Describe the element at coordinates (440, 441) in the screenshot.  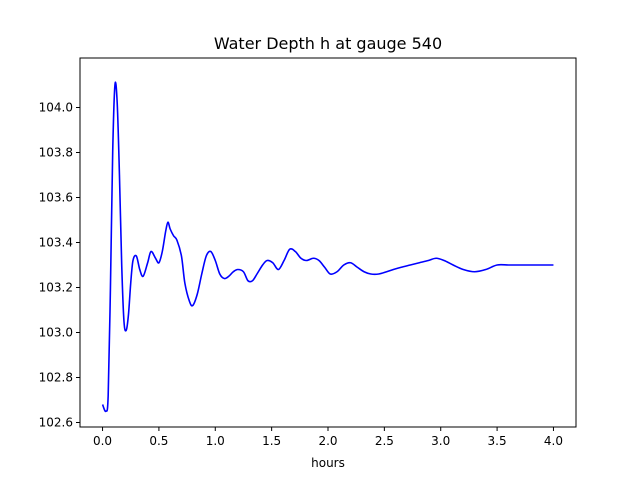
I see `x-tick-label: 3.0` at that location.